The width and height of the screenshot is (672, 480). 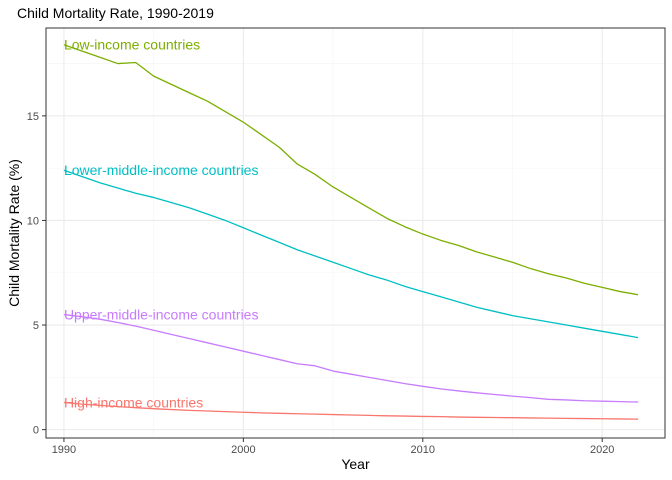 What do you see at coordinates (36, 431) in the screenshot?
I see `y-tick-label: 0` at bounding box center [36, 431].